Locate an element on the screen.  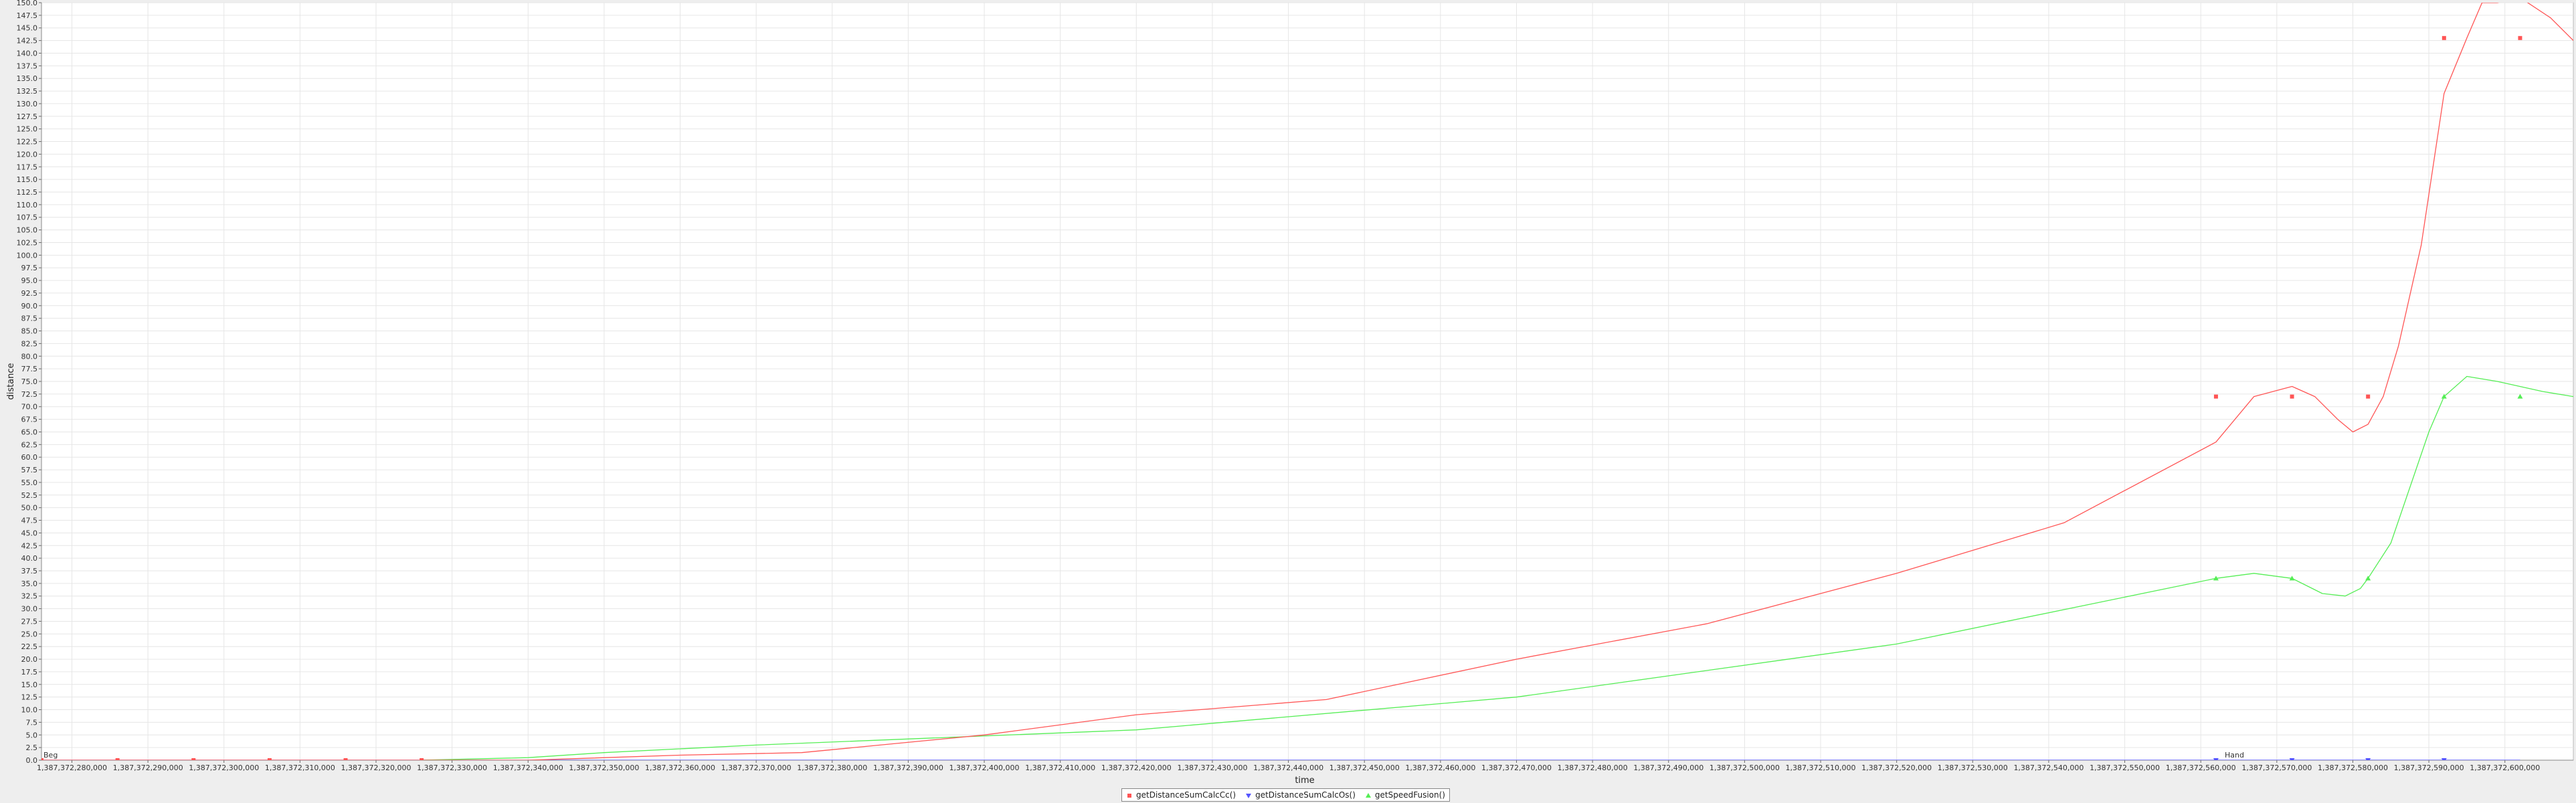
y-tick-label: 90.0 is located at coordinates (30, 306).